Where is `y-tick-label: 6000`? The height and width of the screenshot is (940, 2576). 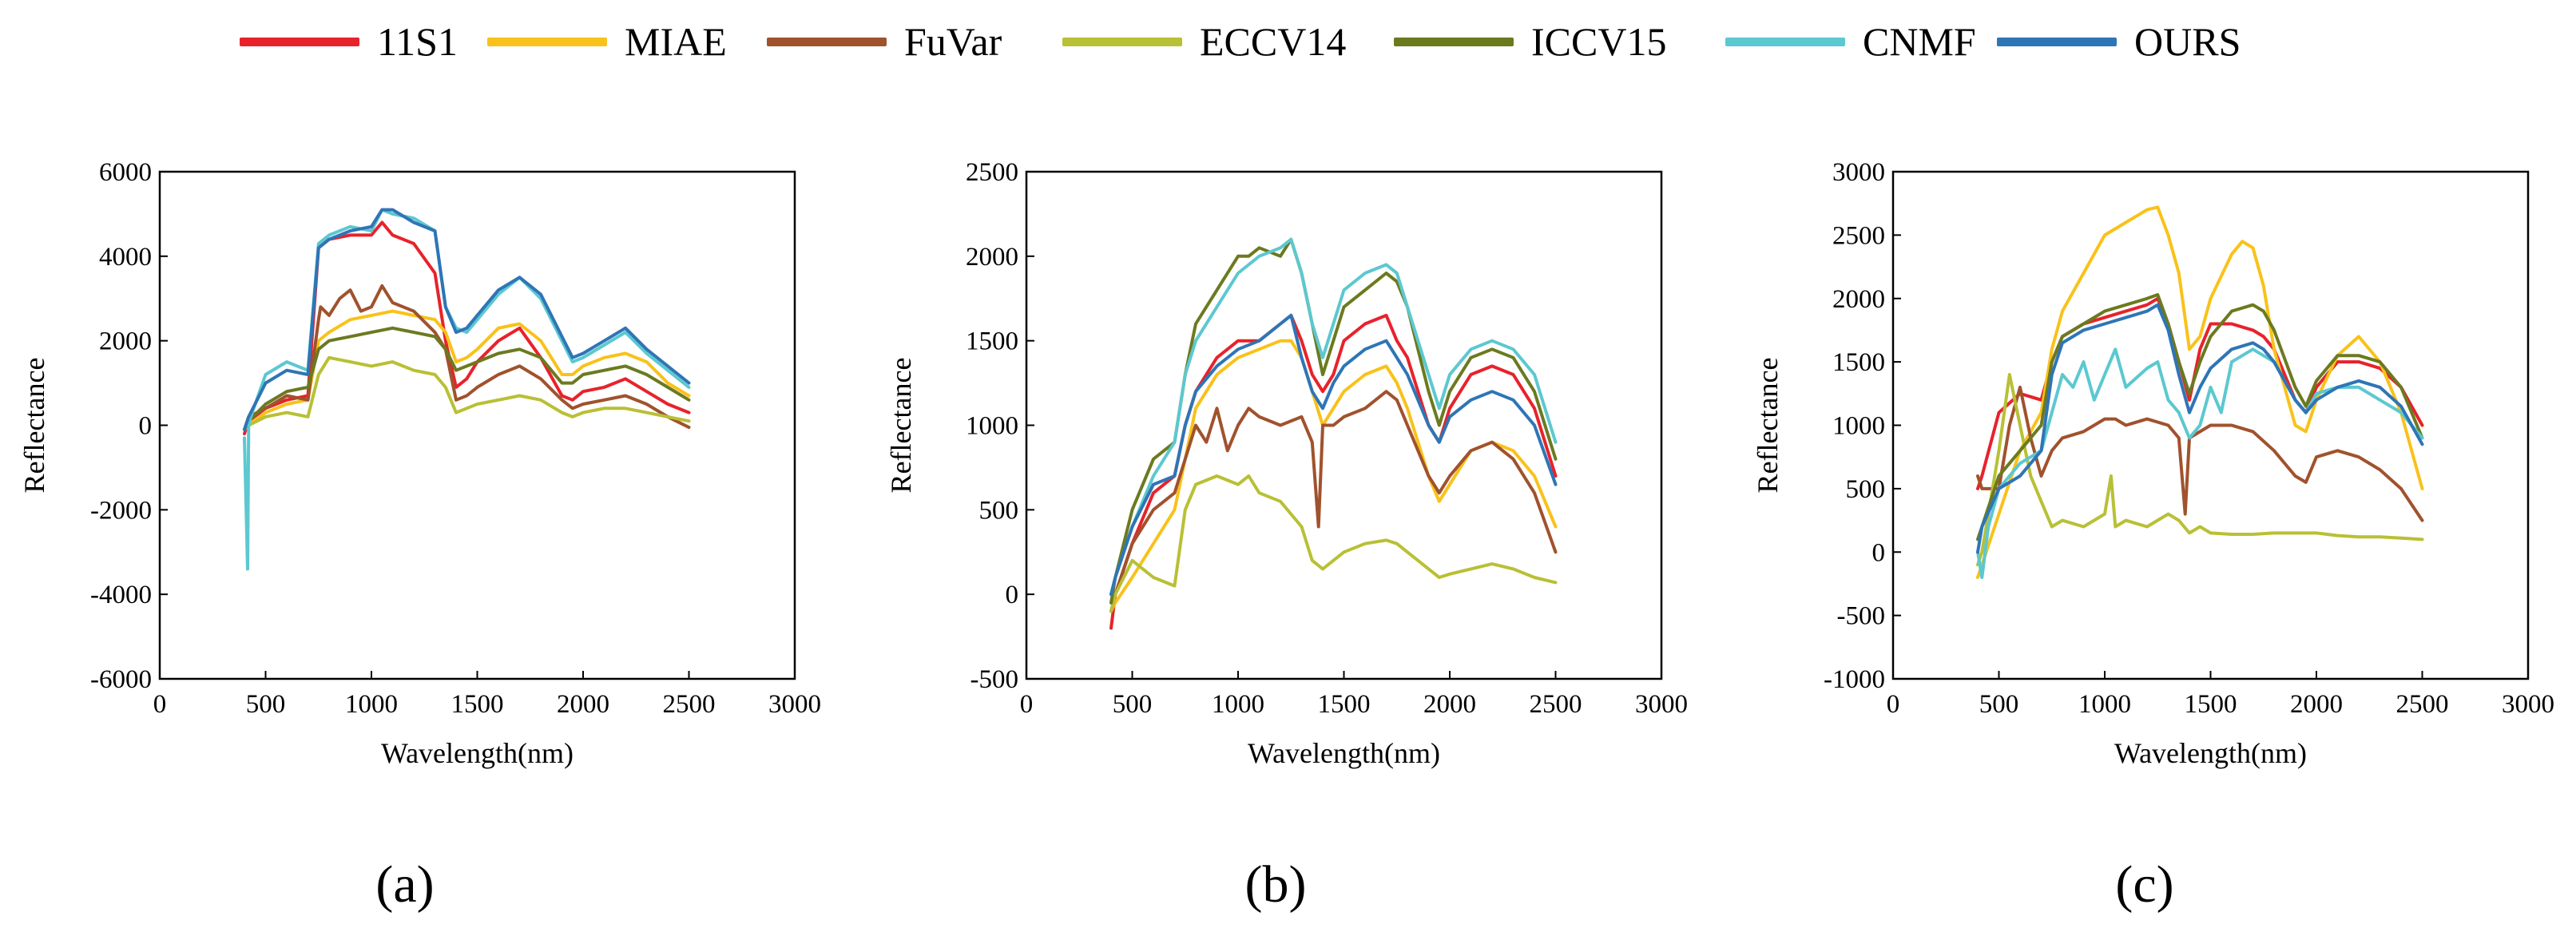
y-tick-label: 6000 is located at coordinates (125, 172).